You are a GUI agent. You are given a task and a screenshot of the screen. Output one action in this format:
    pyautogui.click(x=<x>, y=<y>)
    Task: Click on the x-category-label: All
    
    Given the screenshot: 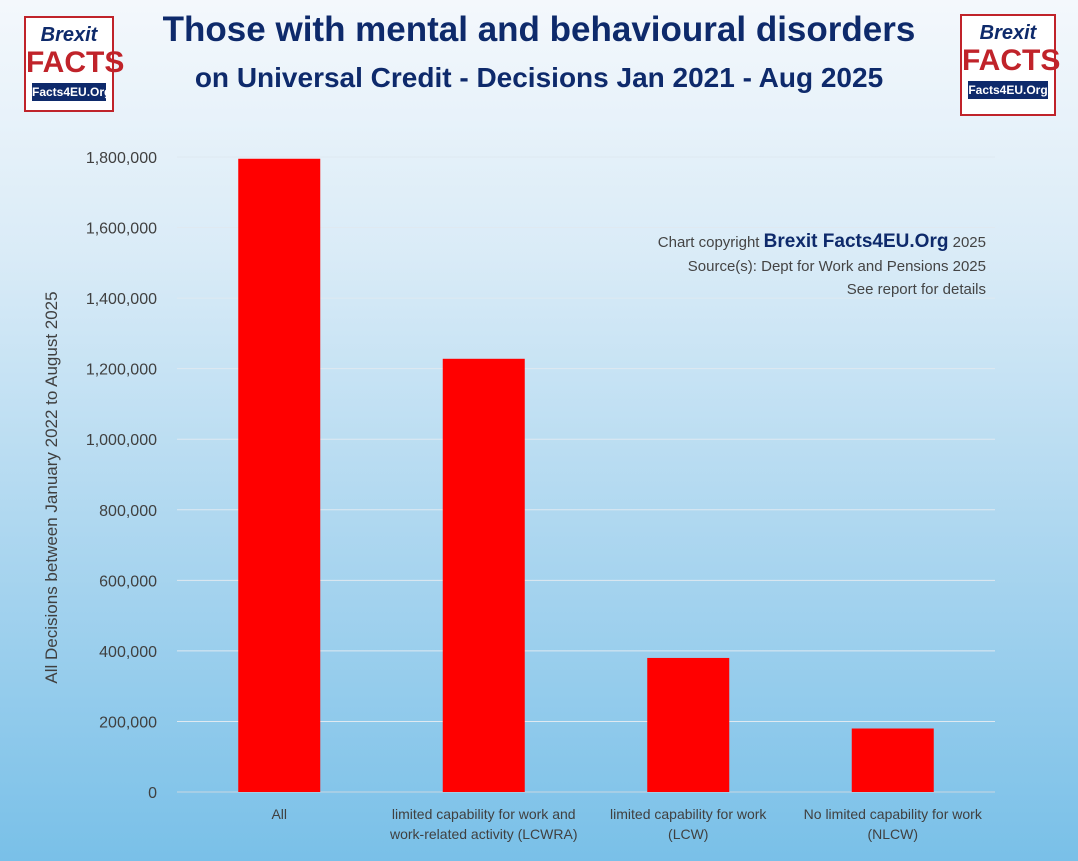 What is the action you would take?
    pyautogui.click(x=279, y=814)
    